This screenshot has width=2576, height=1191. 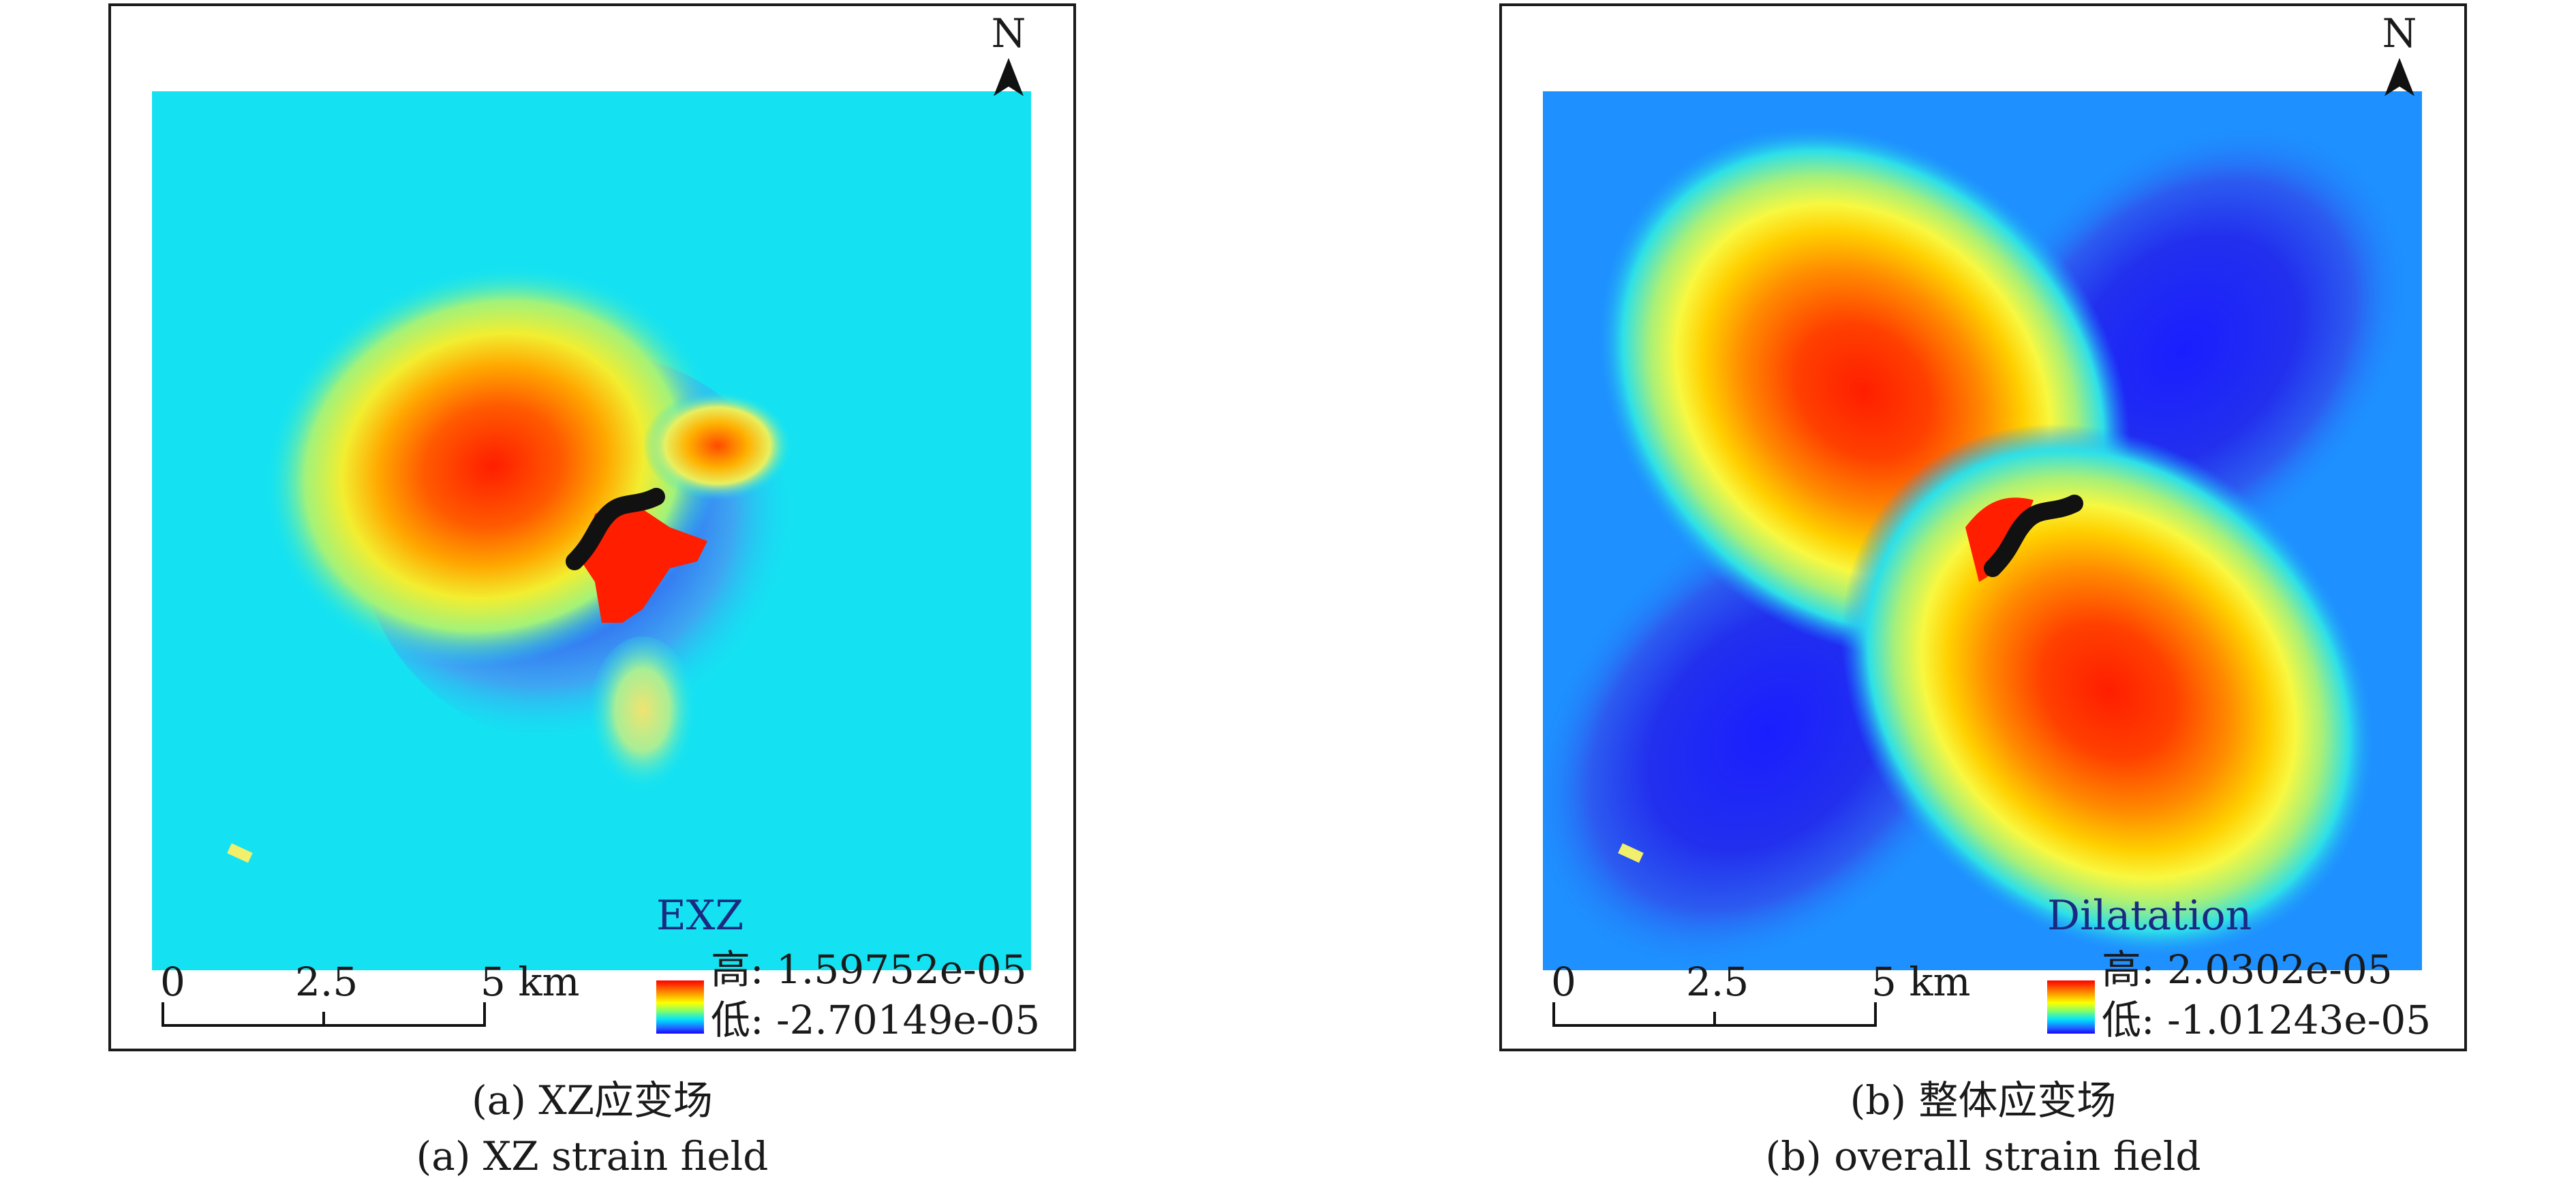 I want to click on legend-high: 高: 1.59752e-05, so click(x=869, y=969).